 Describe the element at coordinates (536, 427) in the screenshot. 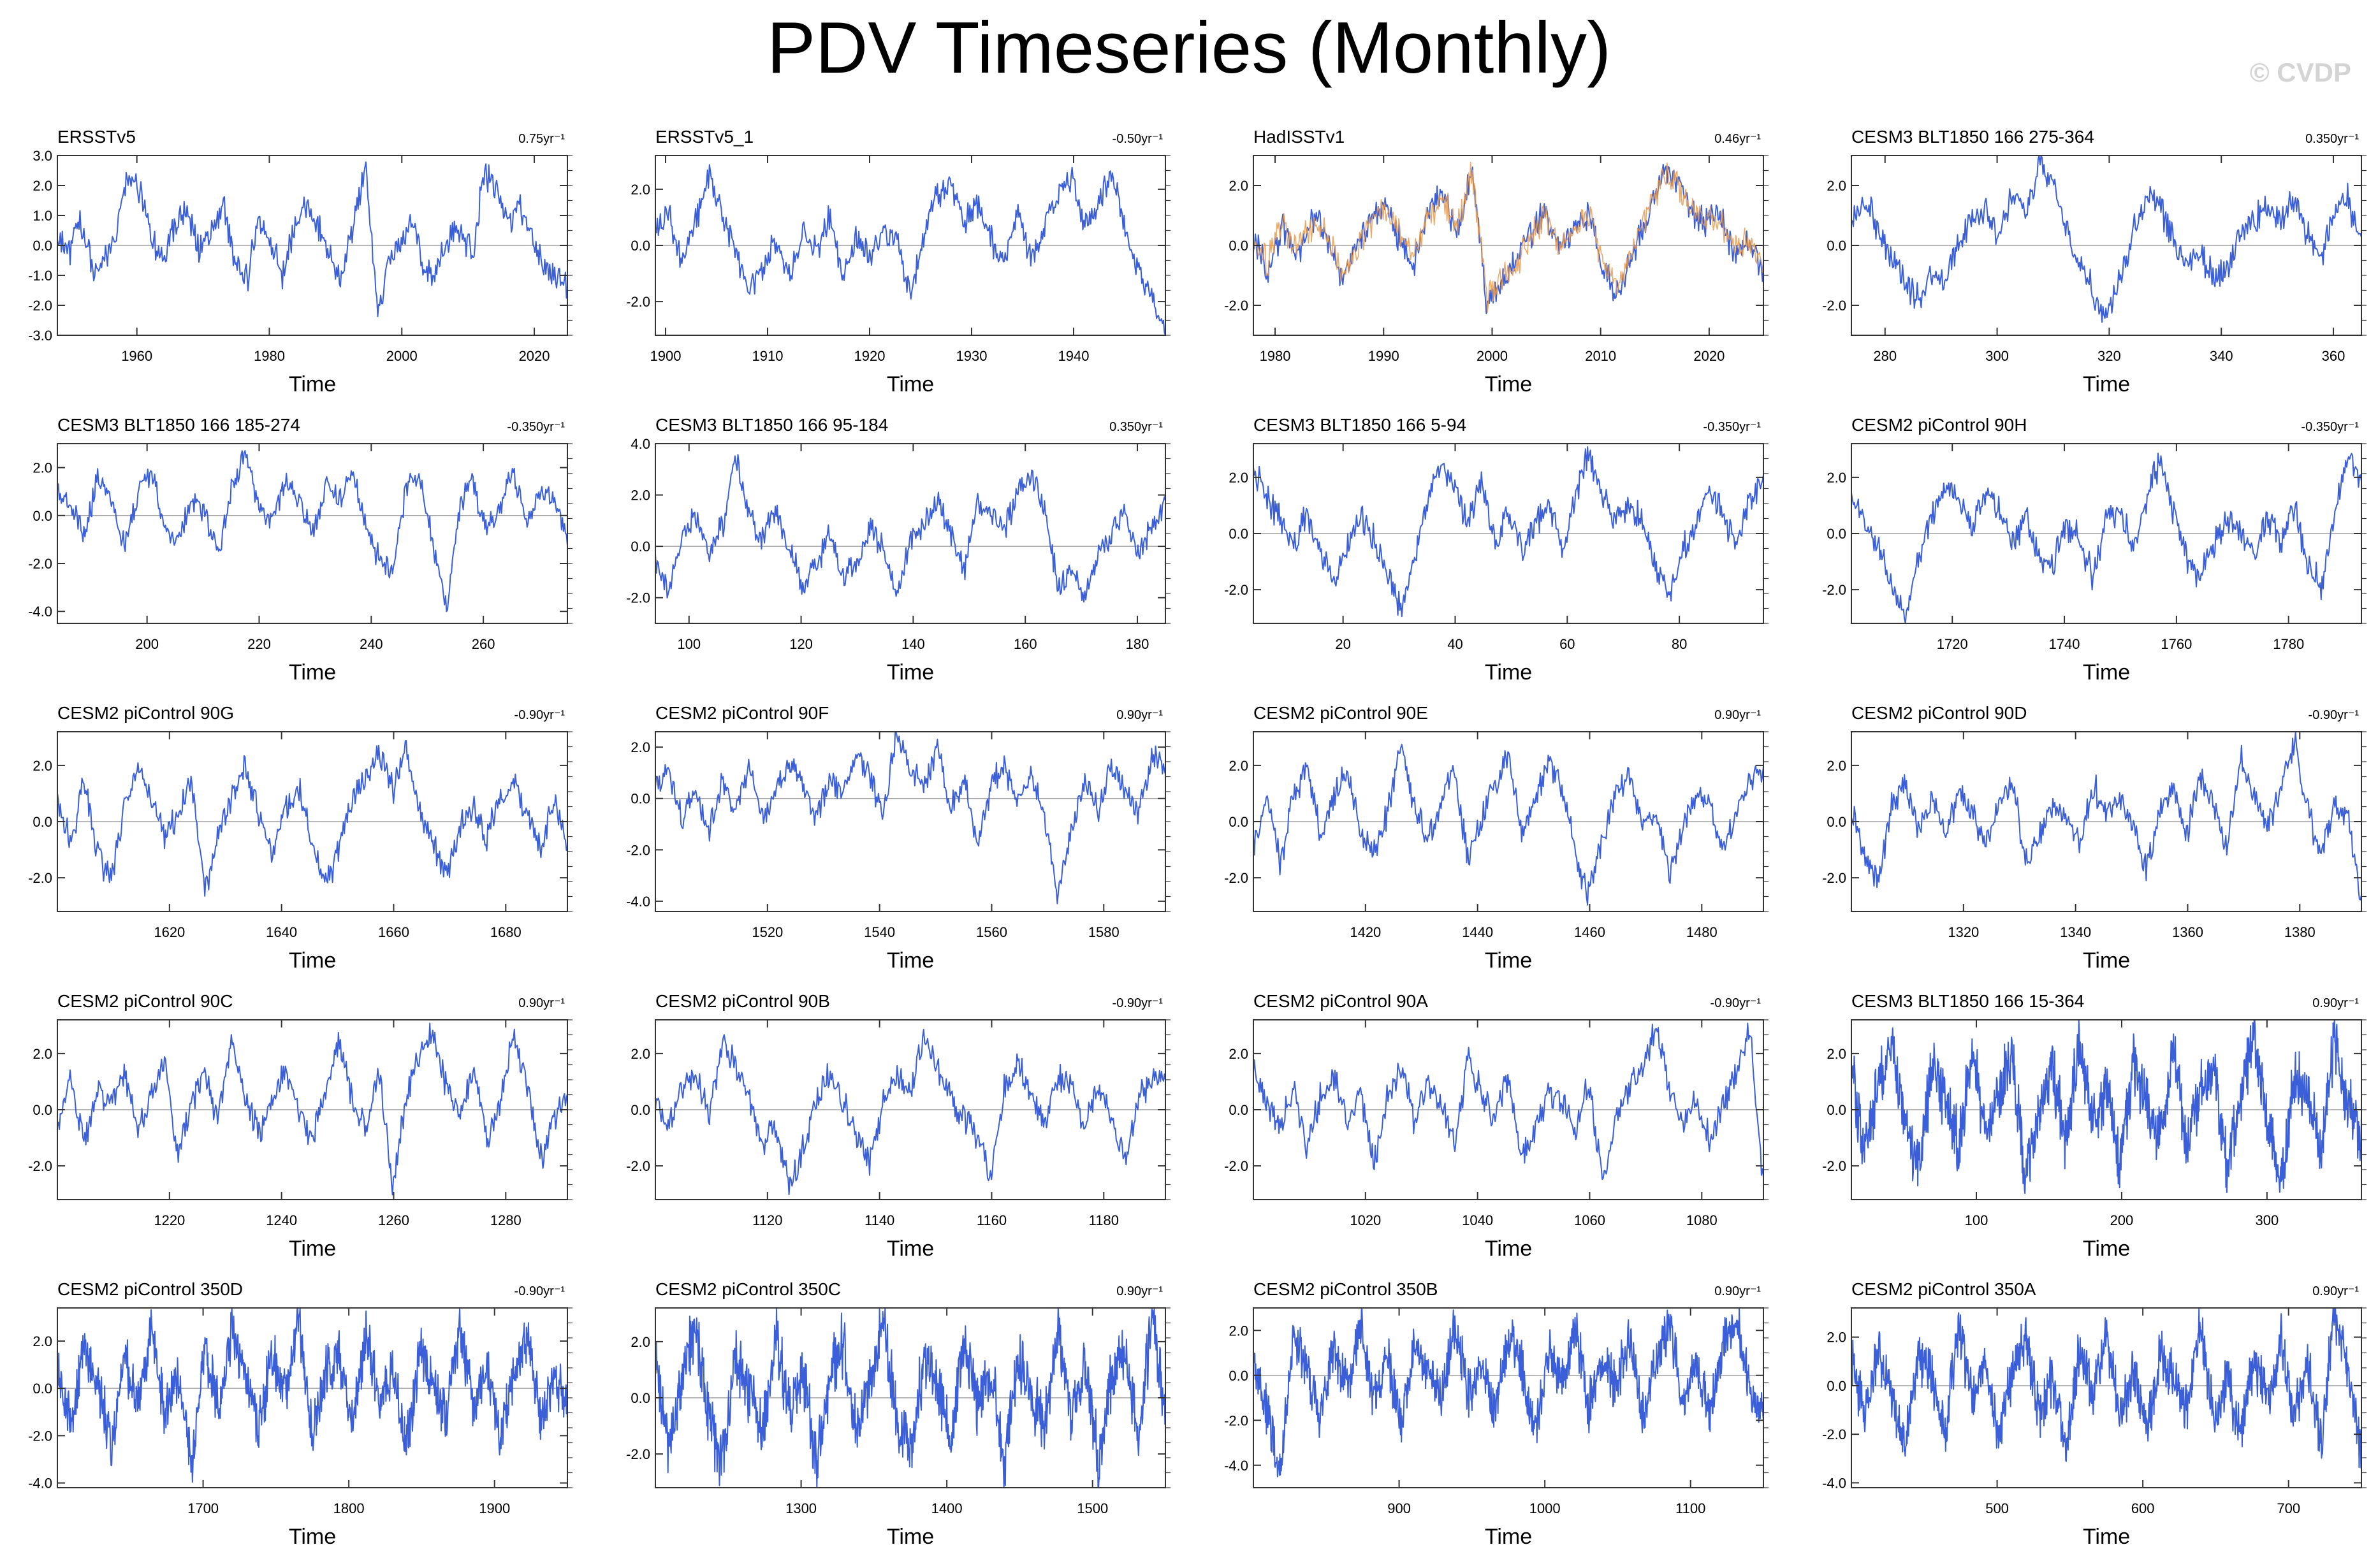

I see `trend-label: -0.350yr⁻¹` at that location.